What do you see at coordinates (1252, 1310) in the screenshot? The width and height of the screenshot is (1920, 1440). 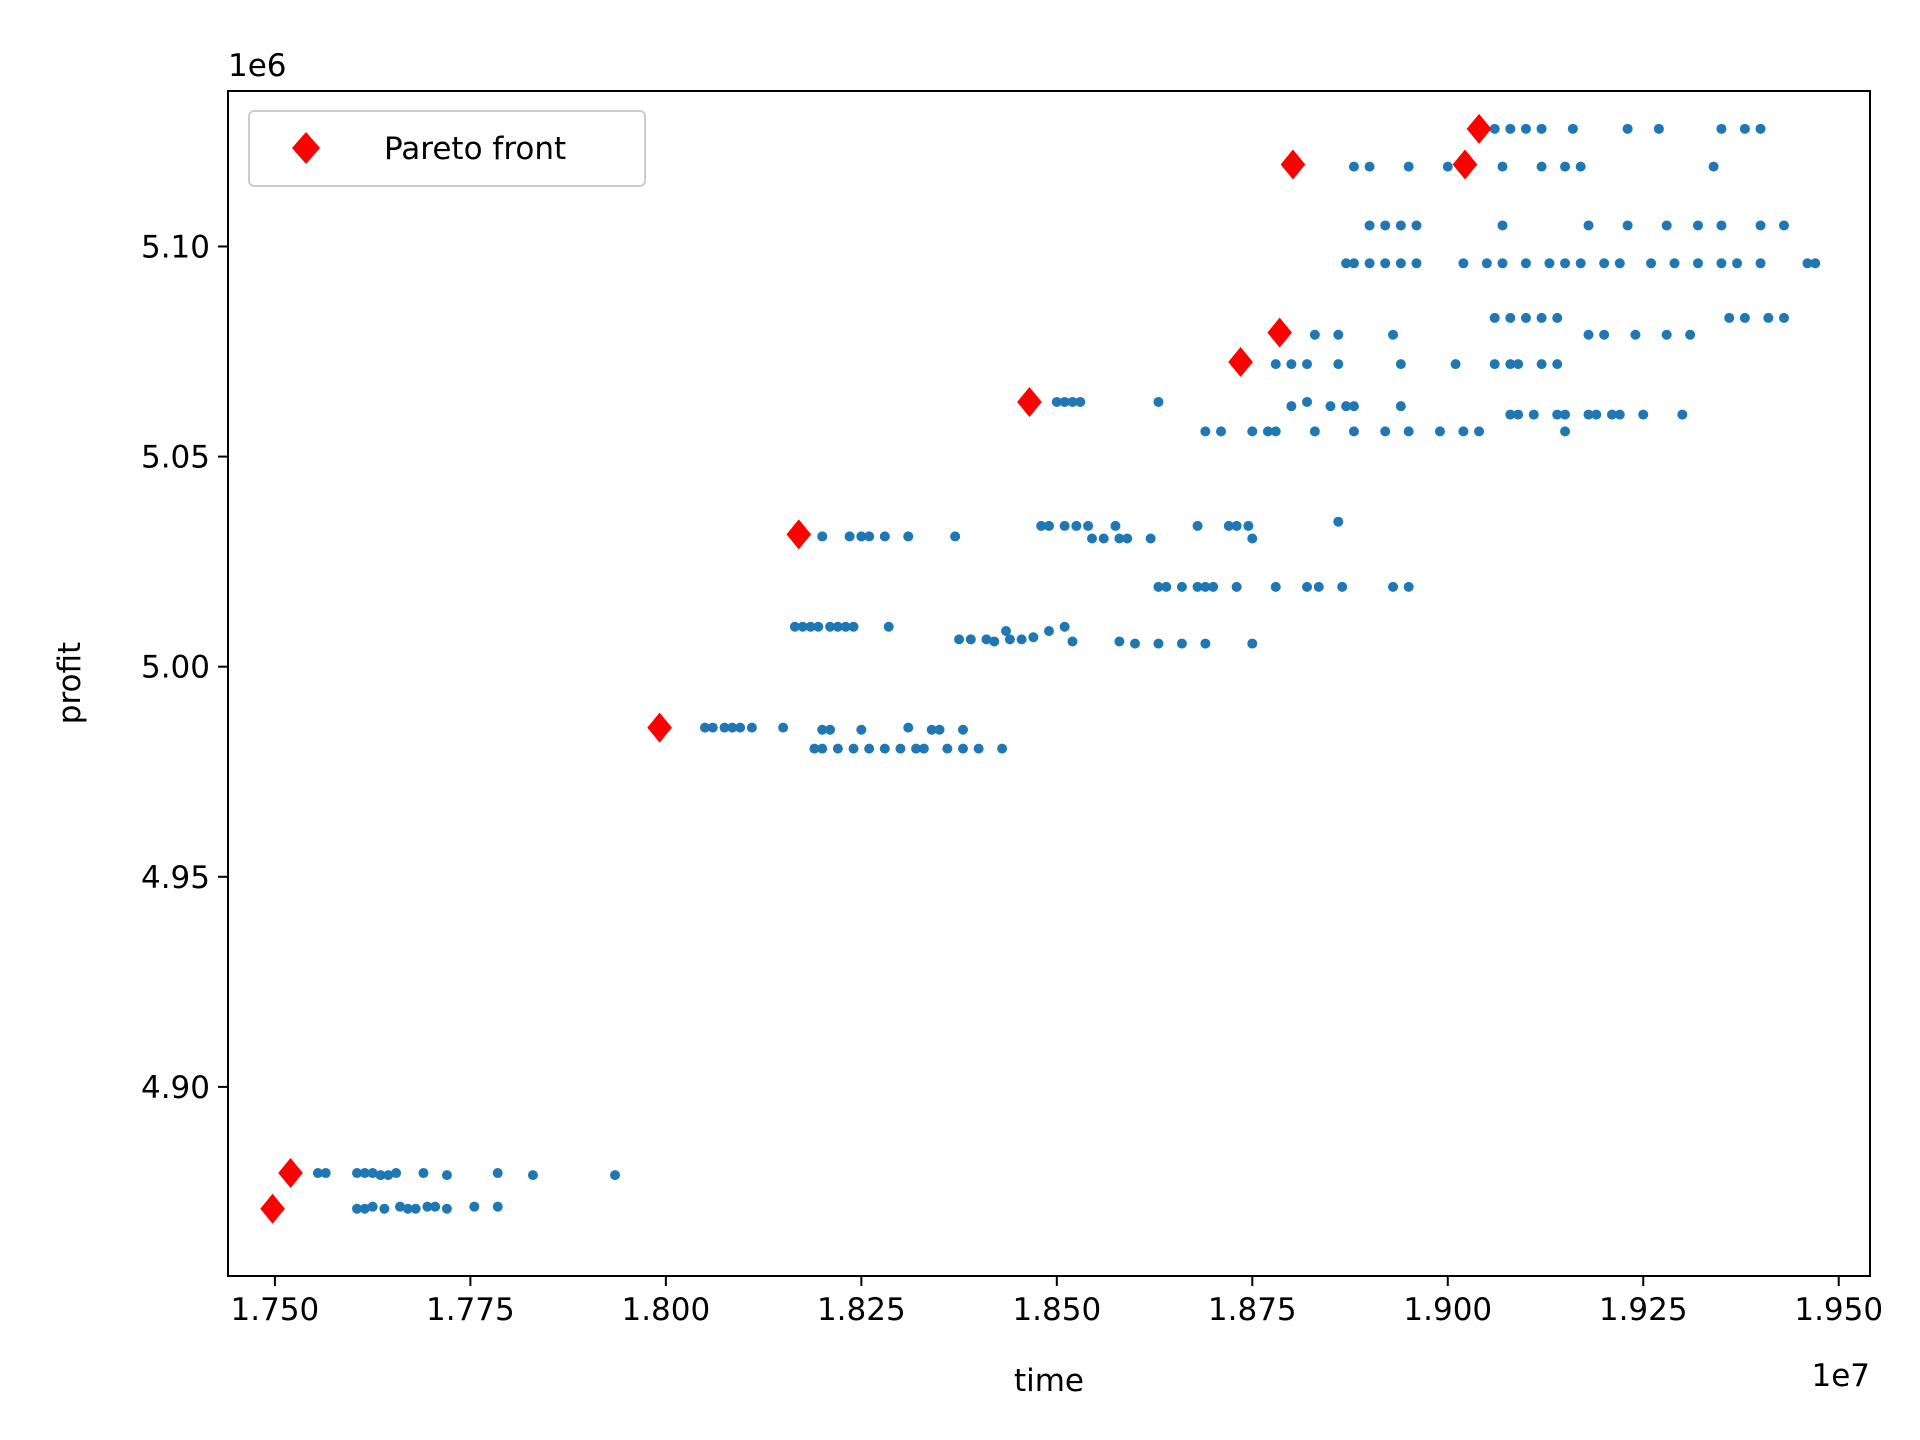 I see `x-tick-label: 1.875` at bounding box center [1252, 1310].